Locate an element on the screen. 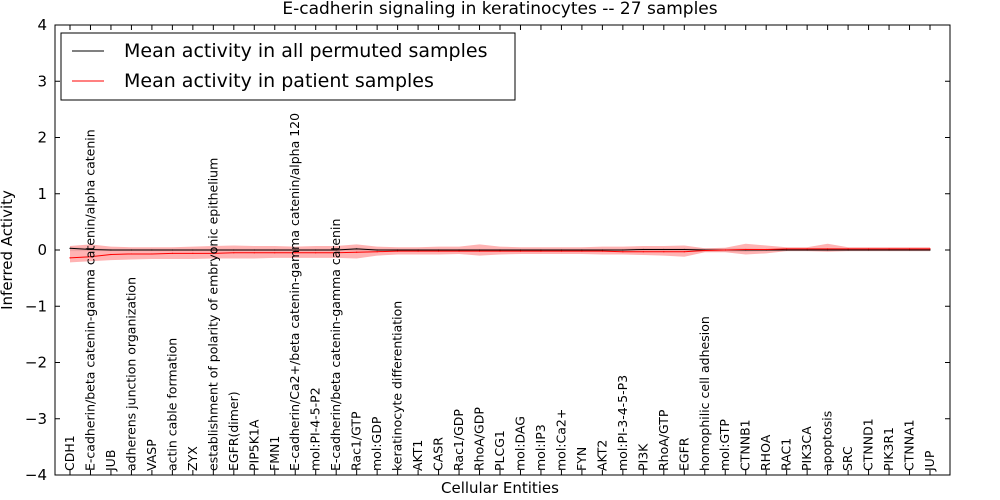 Image resolution: width=1000 pixels, height=500 pixels. y-tick-label: −4 is located at coordinates (36, 475).